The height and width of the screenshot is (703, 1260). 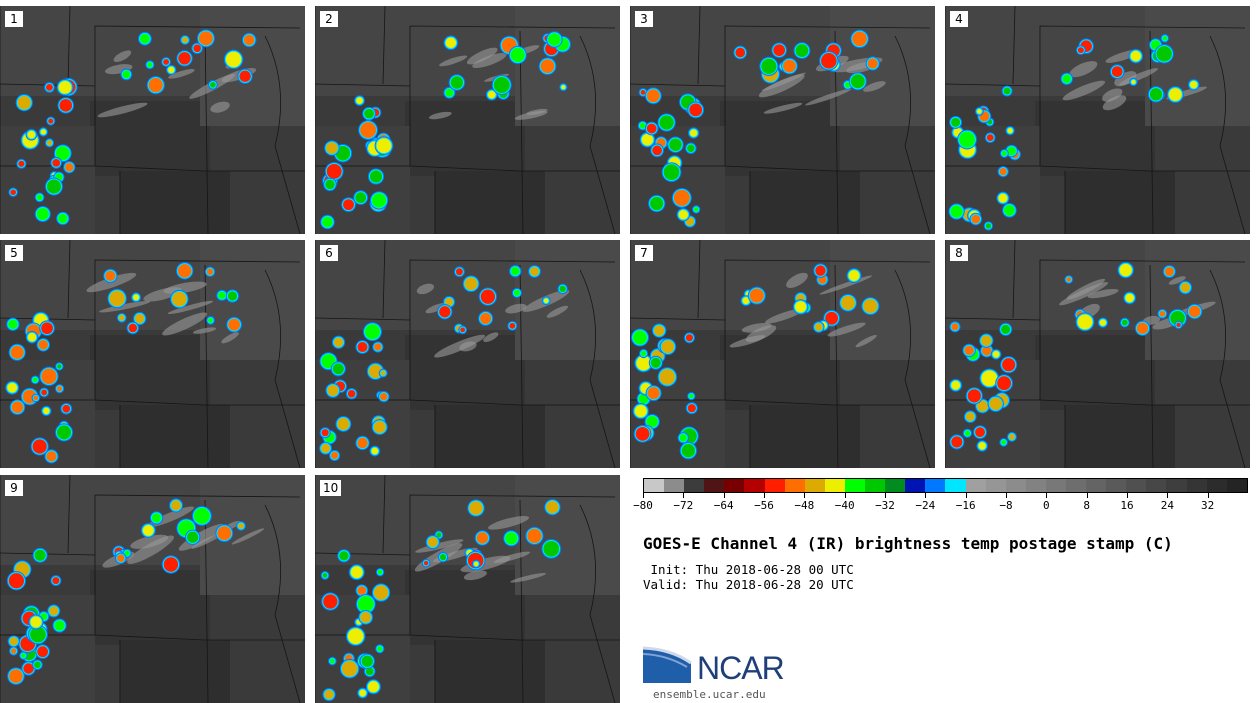 I want to click on member-panel-10: 10, so click(x=467, y=589).